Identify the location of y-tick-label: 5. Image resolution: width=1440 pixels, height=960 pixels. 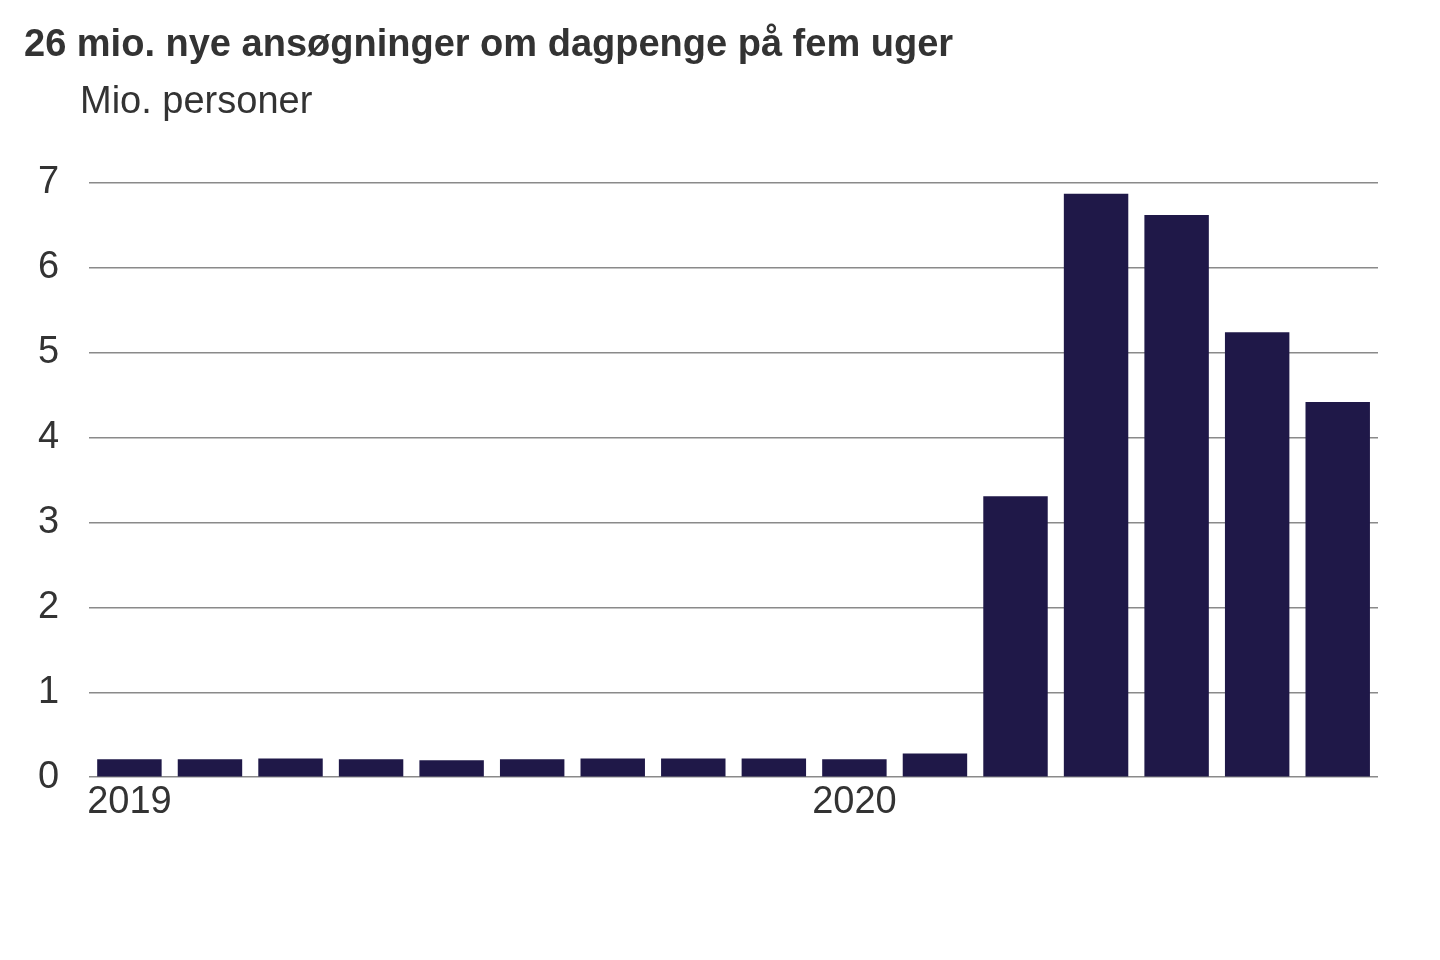
(48, 350).